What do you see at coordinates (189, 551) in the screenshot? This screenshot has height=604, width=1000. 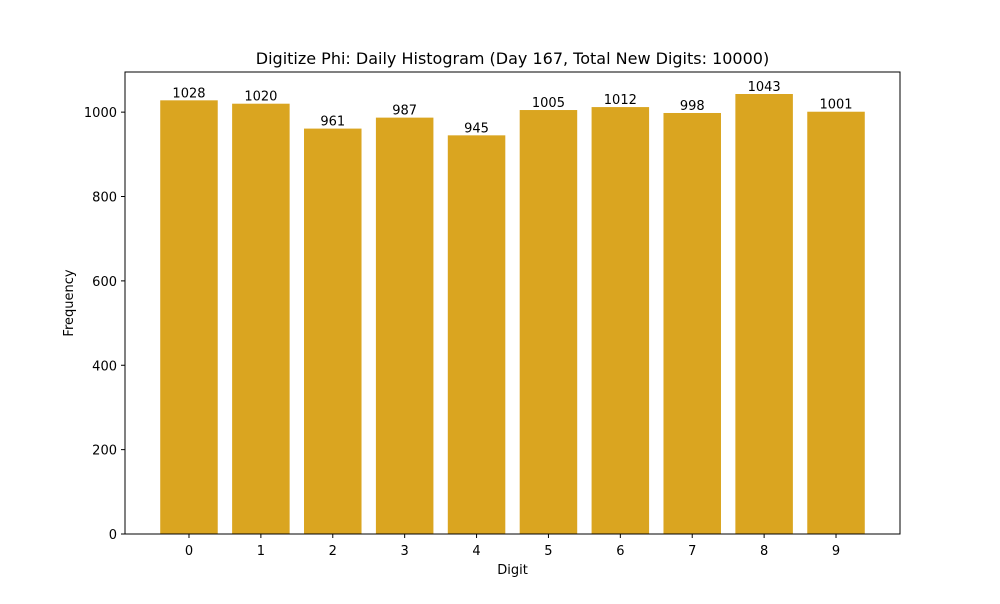 I see `x-tick-label: 0` at bounding box center [189, 551].